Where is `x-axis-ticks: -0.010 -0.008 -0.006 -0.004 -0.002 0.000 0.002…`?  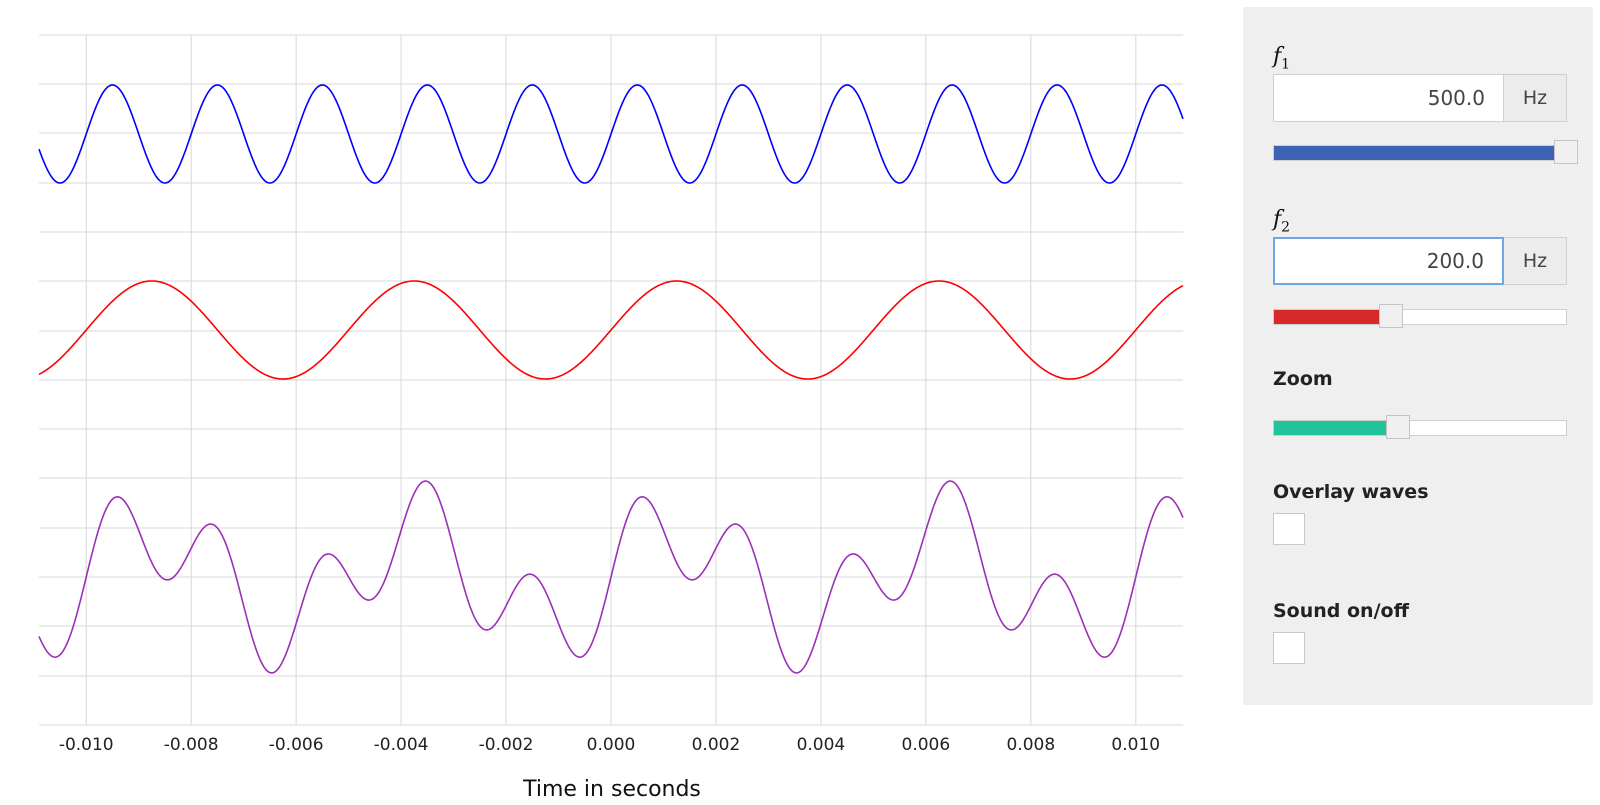 x-axis-ticks: -0.010 -0.008 -0.006 -0.004 -0.002 0.000 0.002… is located at coordinates (609, 745).